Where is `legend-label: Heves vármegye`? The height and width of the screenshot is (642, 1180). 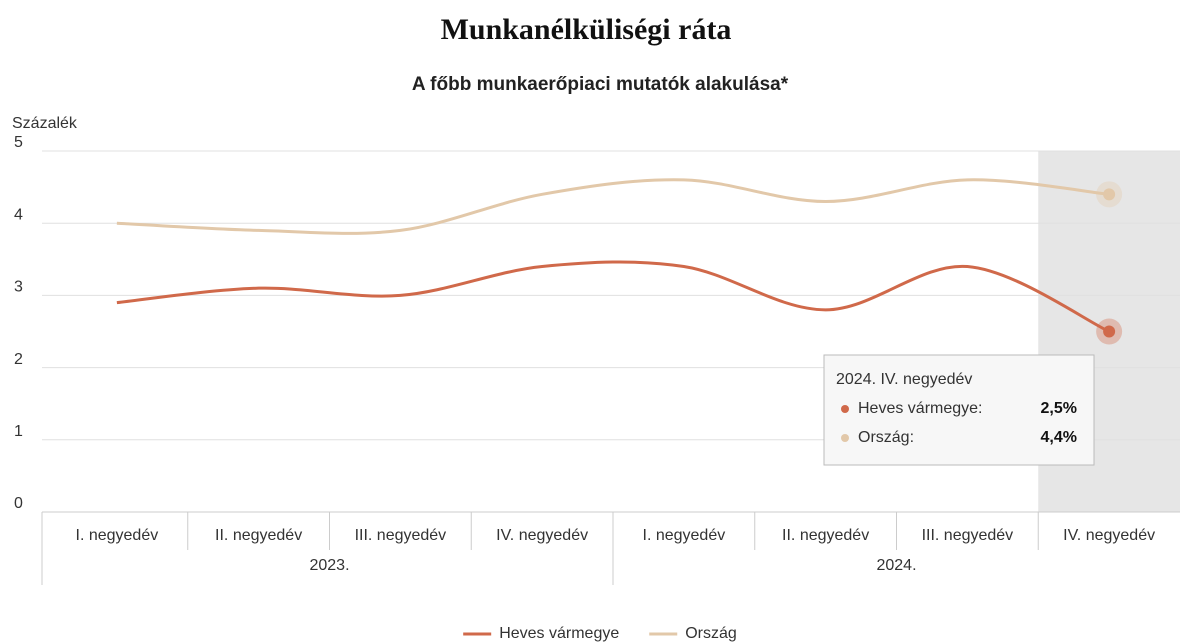 legend-label: Heves vármegye is located at coordinates (559, 633).